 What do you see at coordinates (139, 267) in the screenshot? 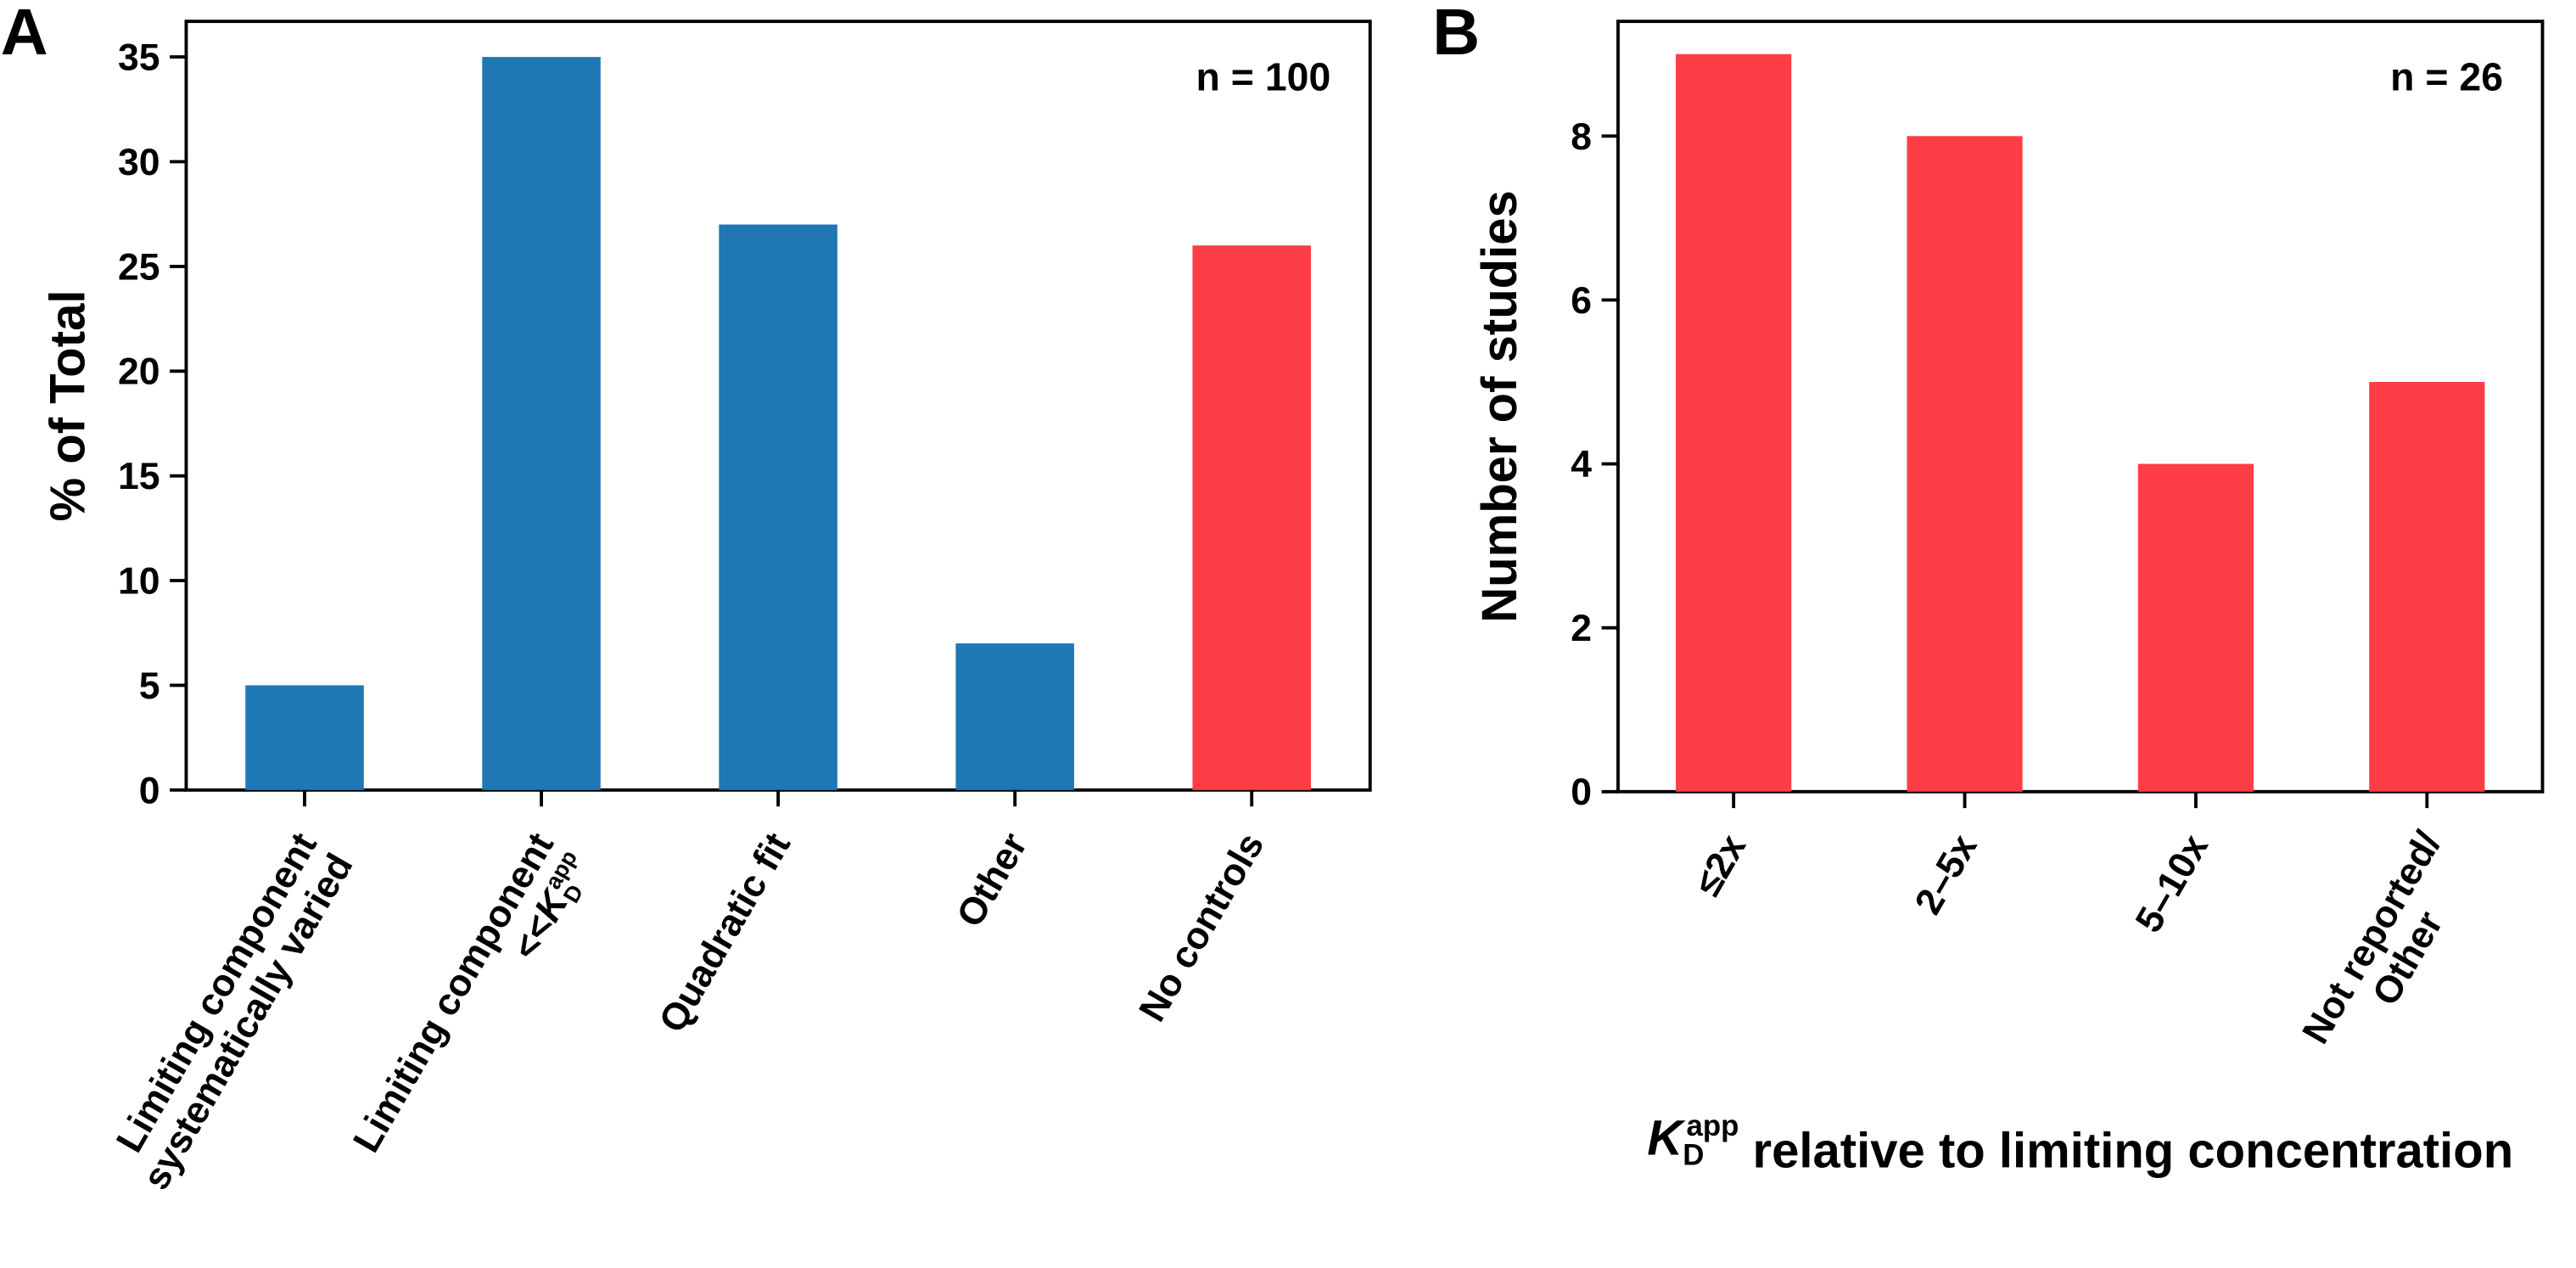
I see `y-tick-label: 25` at bounding box center [139, 267].